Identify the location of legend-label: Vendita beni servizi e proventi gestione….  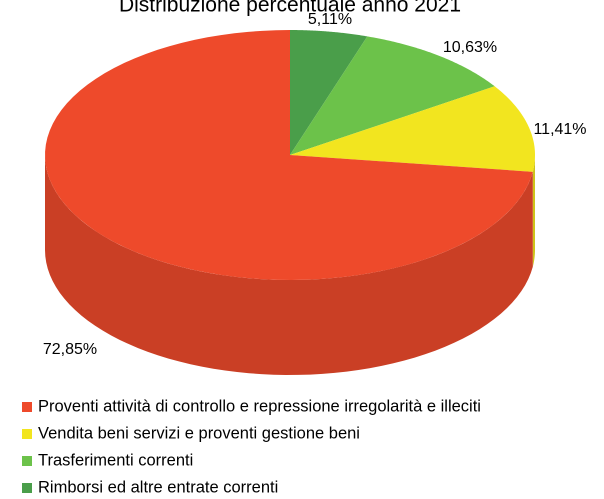
(199, 433).